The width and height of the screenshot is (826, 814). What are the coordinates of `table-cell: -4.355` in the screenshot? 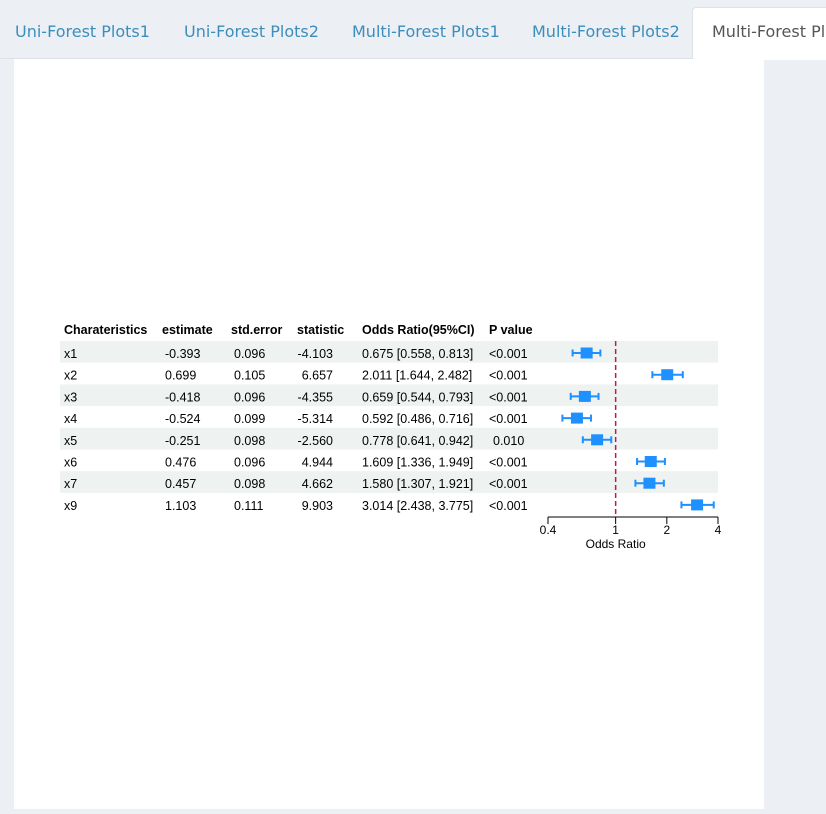 It's located at (315, 397).